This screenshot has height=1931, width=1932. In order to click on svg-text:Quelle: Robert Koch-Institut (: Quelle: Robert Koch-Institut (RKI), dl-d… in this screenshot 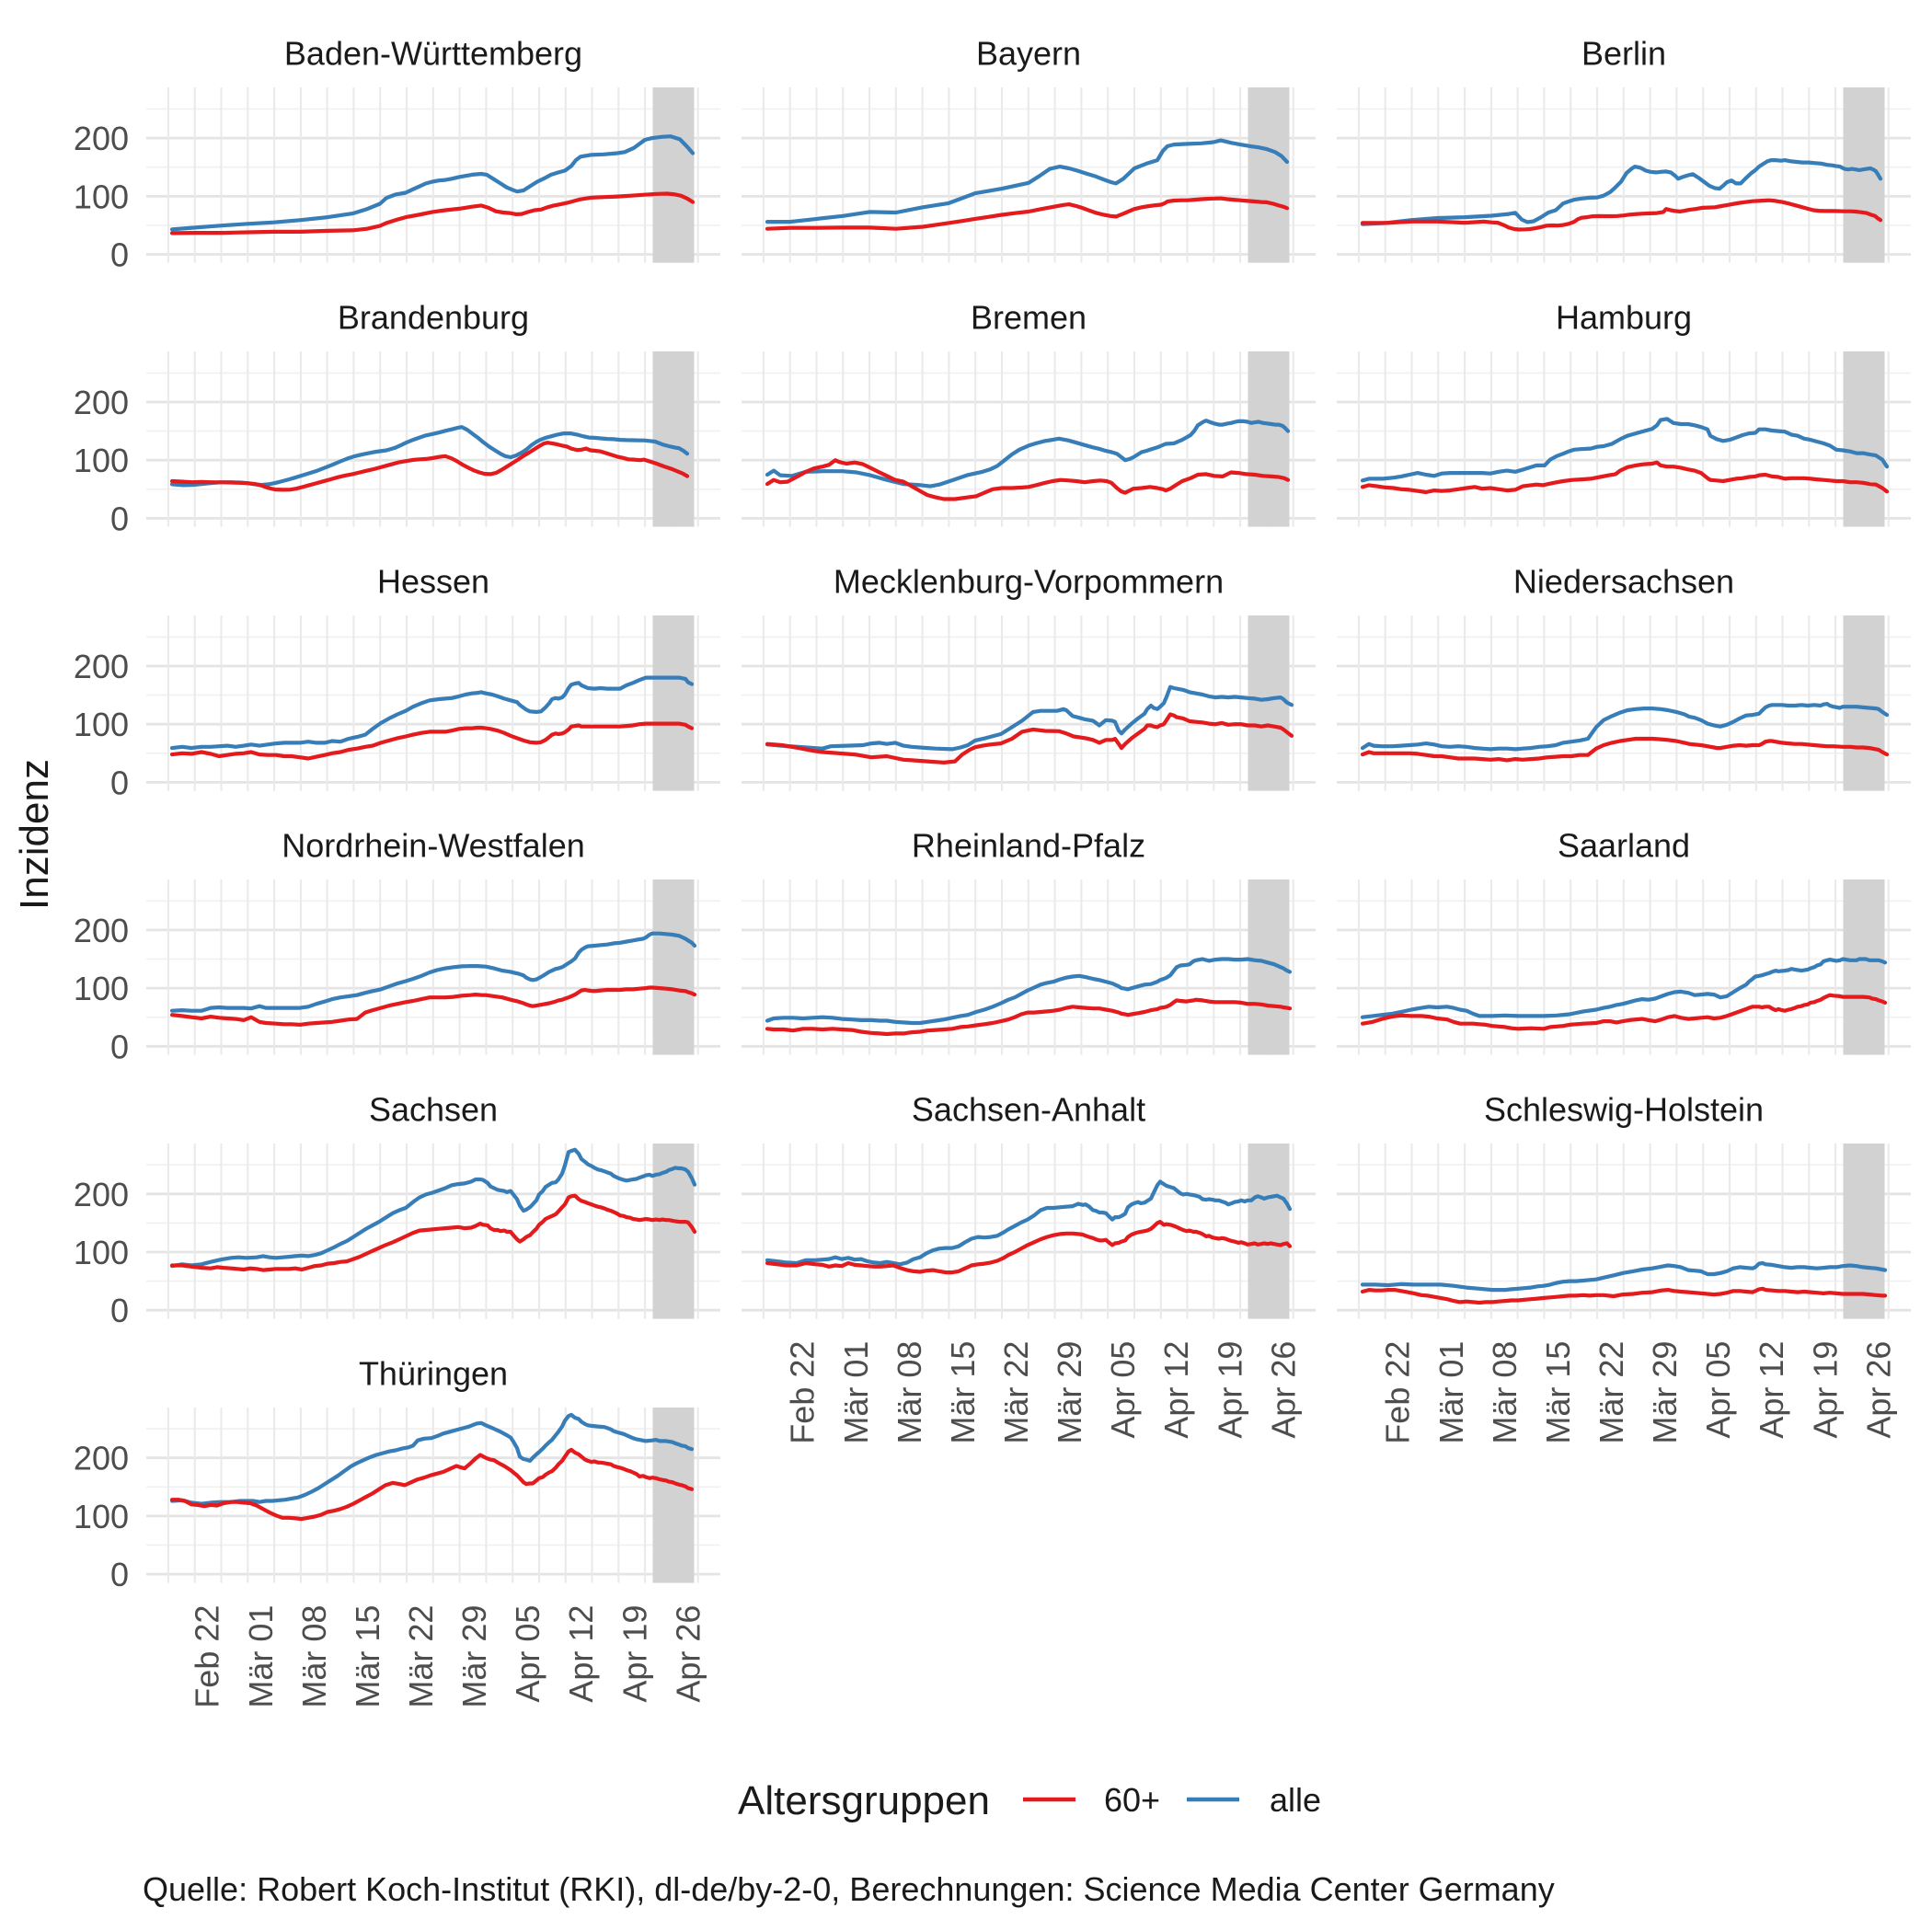, I will do `click(849, 1889)`.